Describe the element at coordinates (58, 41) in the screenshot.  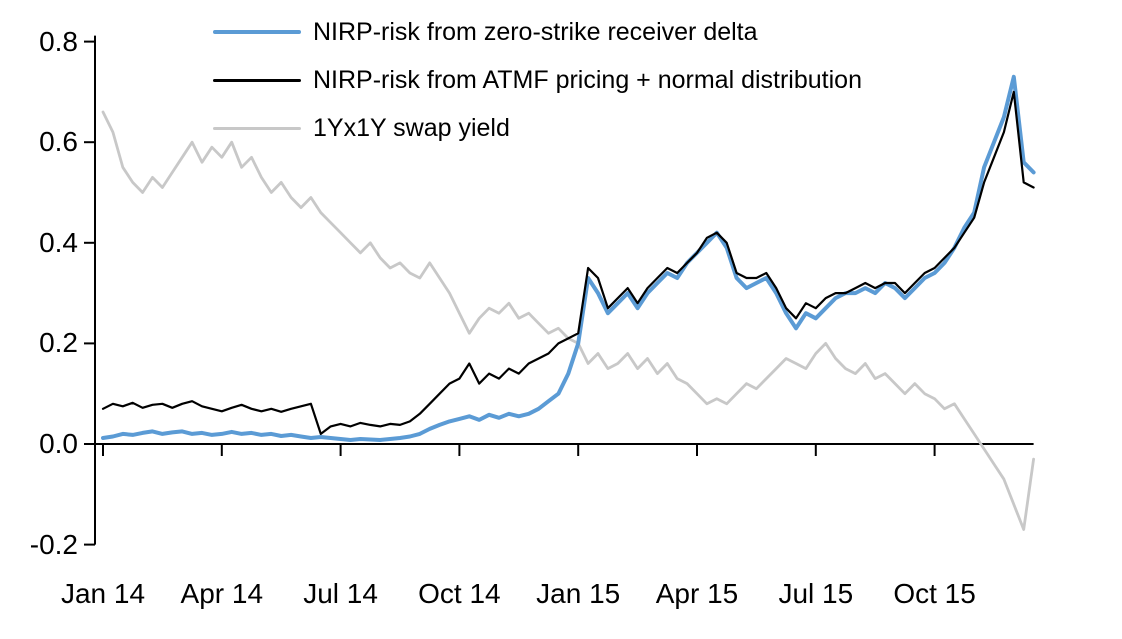
I see `y-tick-label: 0.8` at that location.